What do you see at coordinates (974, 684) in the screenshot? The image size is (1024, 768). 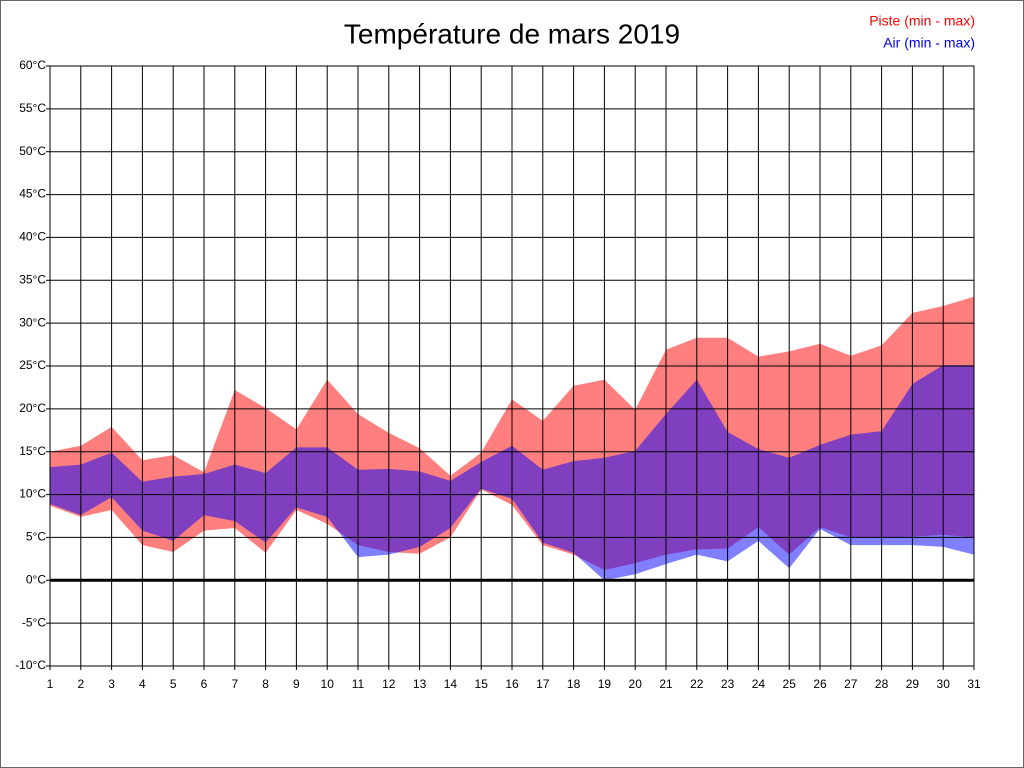 I see `x-tick-label: 31` at bounding box center [974, 684].